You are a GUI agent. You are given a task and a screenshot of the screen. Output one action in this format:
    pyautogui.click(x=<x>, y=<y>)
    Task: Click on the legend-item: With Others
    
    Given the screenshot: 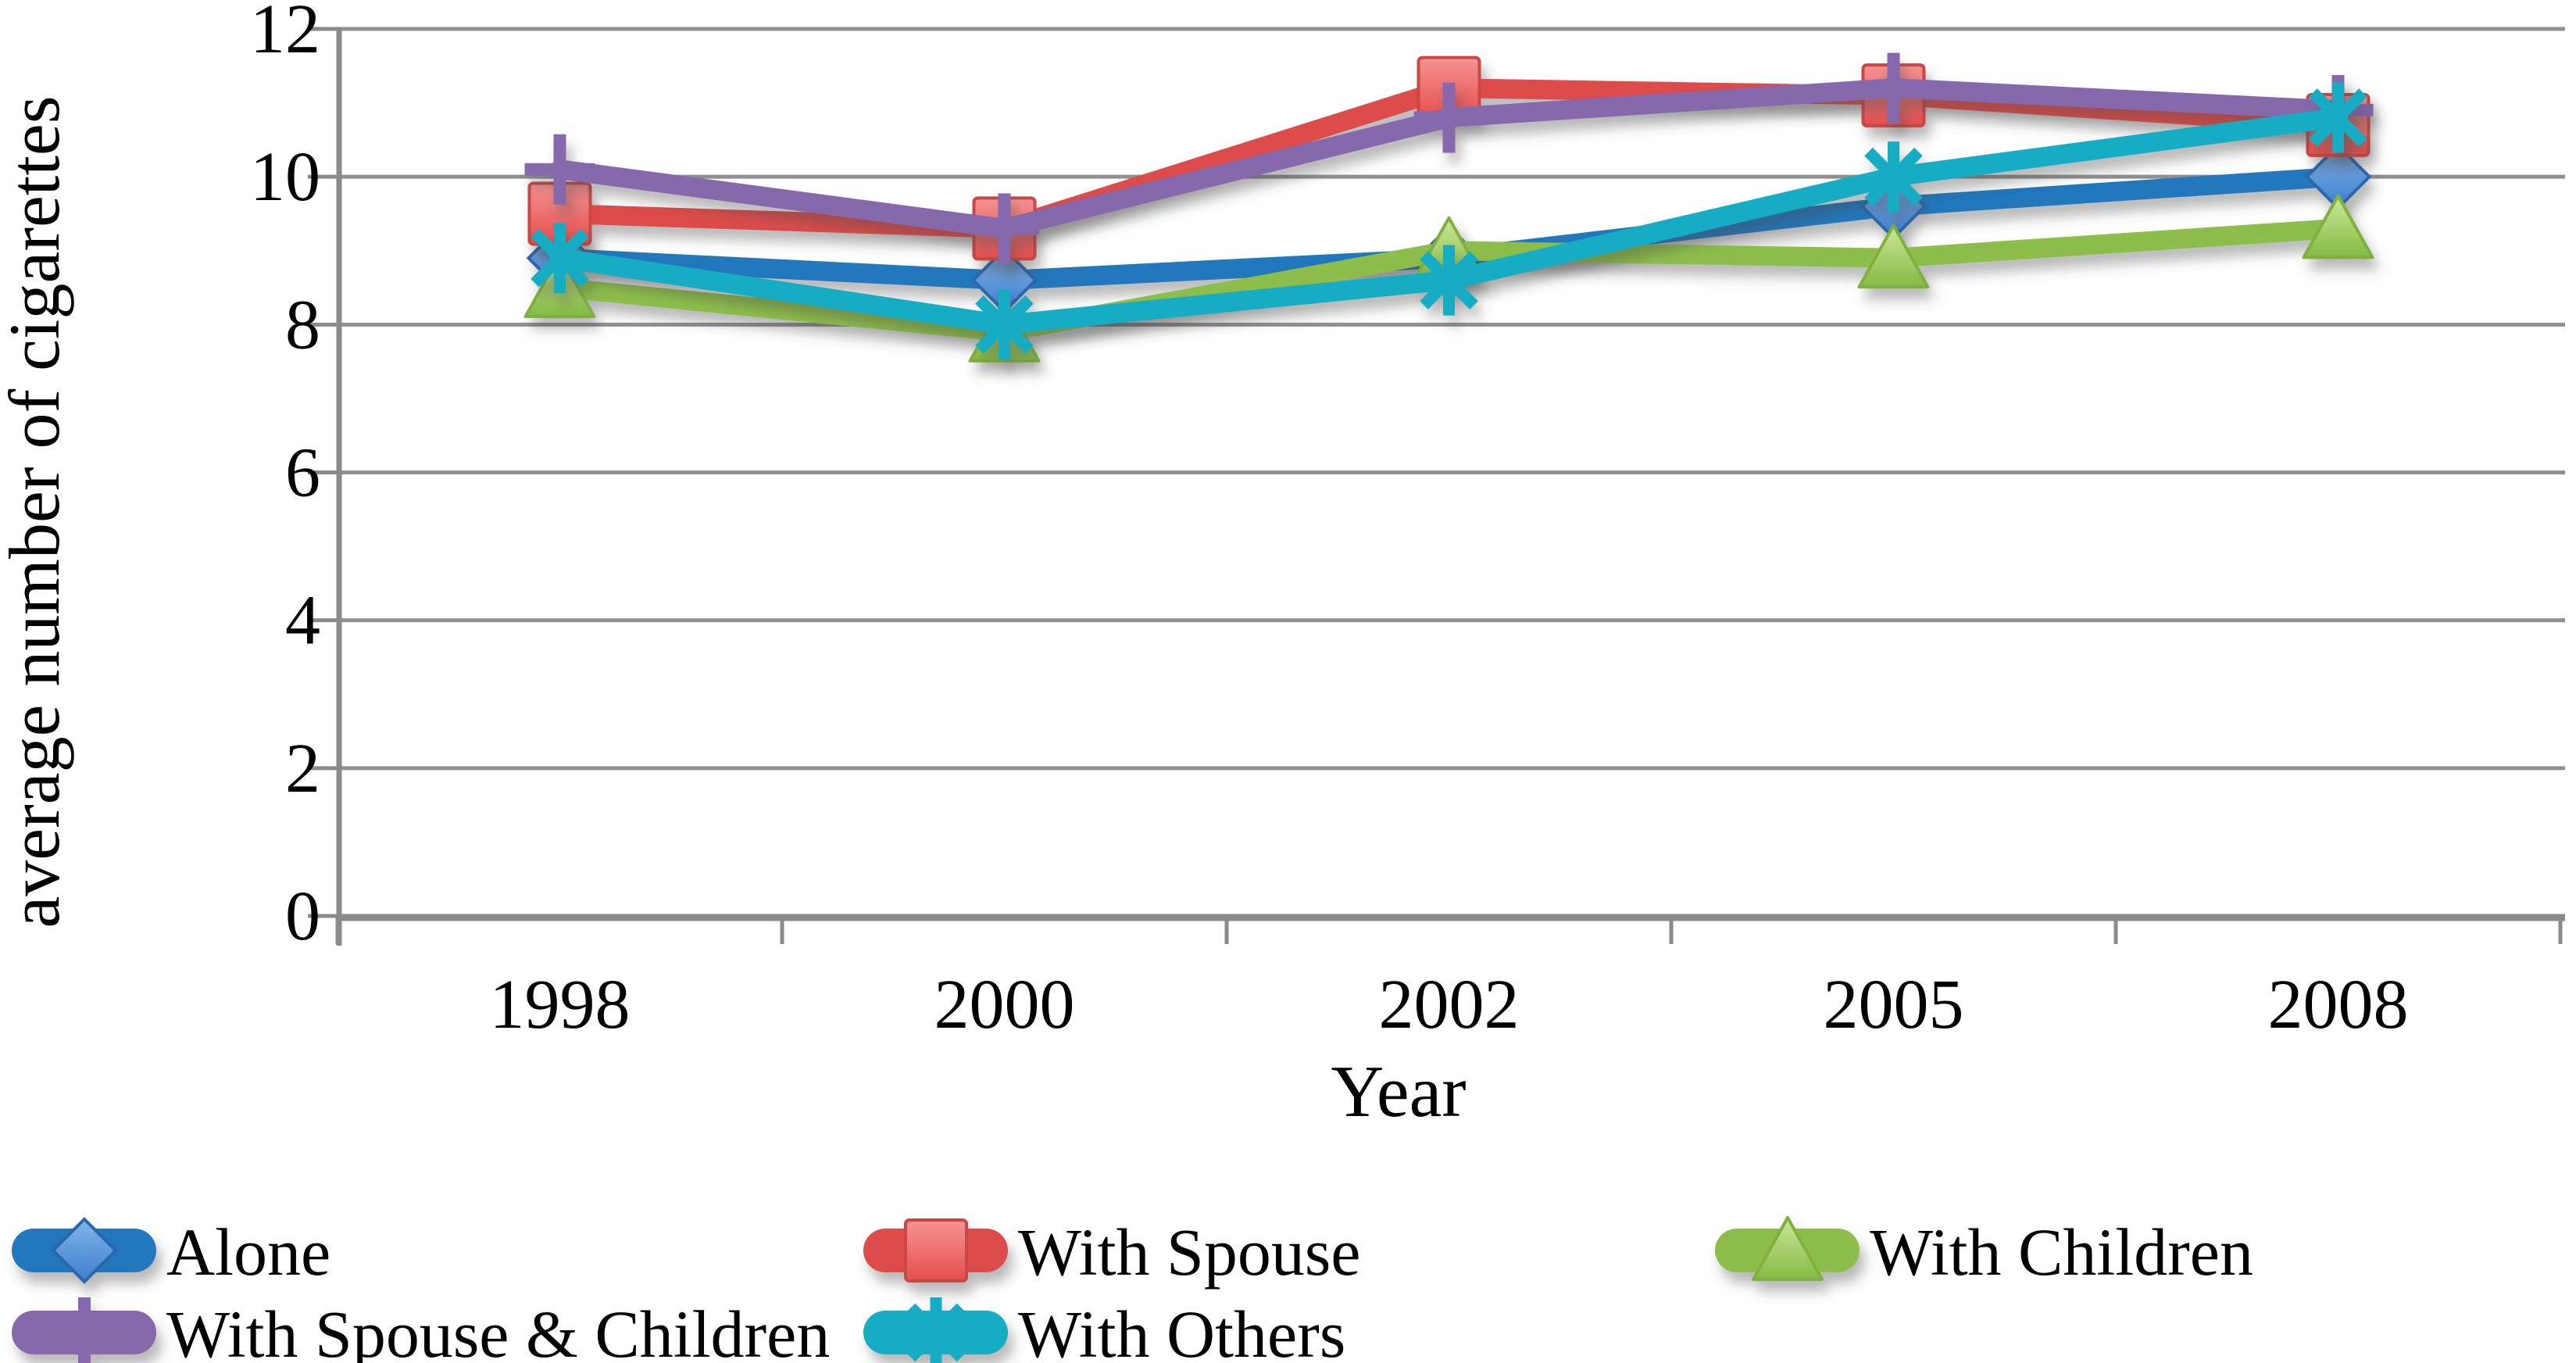 What is the action you would take?
    pyautogui.click(x=1104, y=1330)
    